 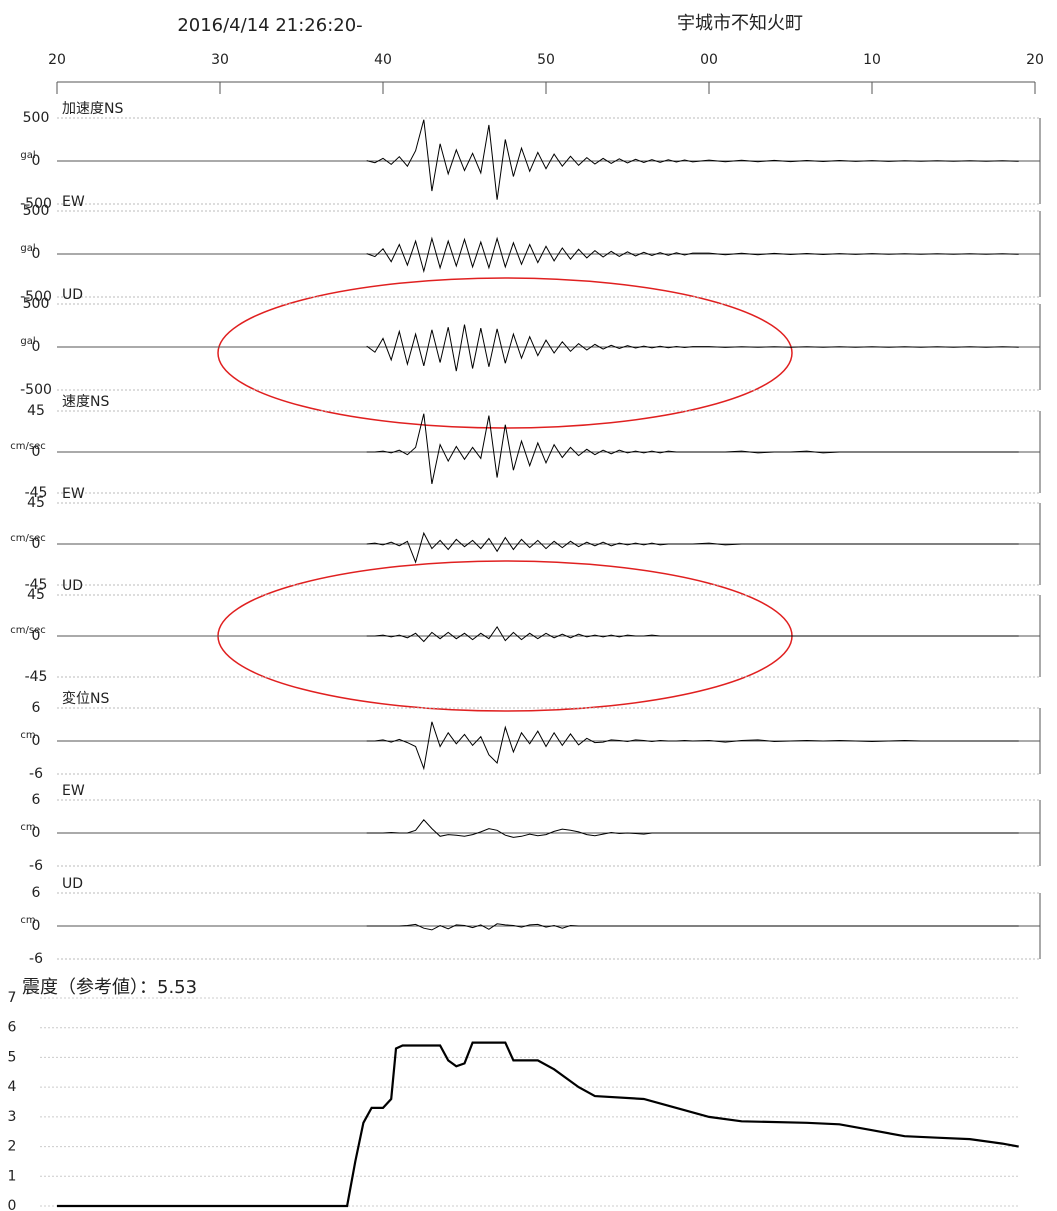 I want to click on panel-title: 加速度NS, so click(x=92, y=109).